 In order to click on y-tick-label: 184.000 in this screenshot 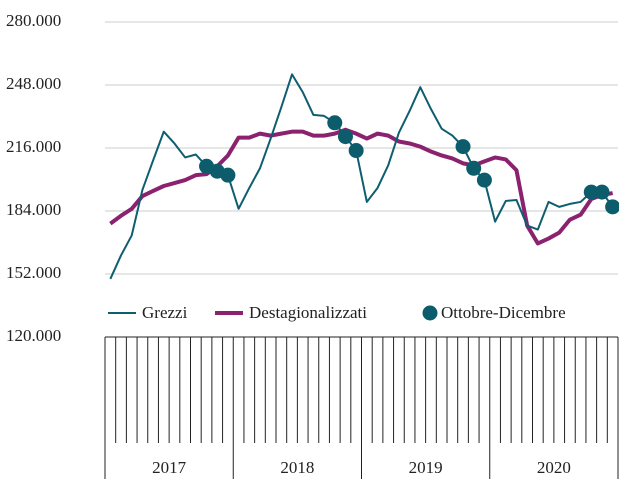, I will do `click(33, 209)`.